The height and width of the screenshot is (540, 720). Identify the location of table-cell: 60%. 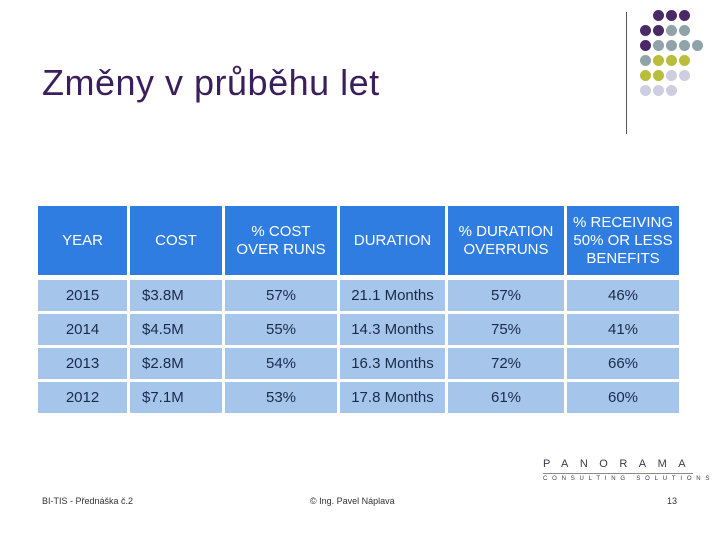
(623, 397).